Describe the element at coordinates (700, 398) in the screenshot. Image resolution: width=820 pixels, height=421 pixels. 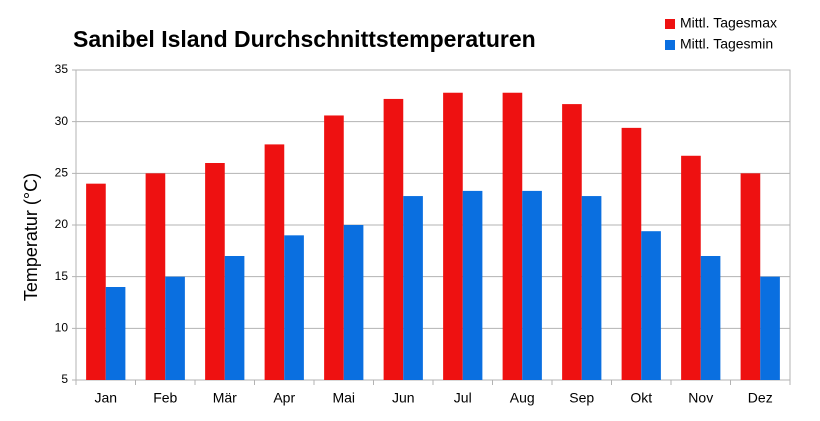
I see `x-tick-label: Nov` at that location.